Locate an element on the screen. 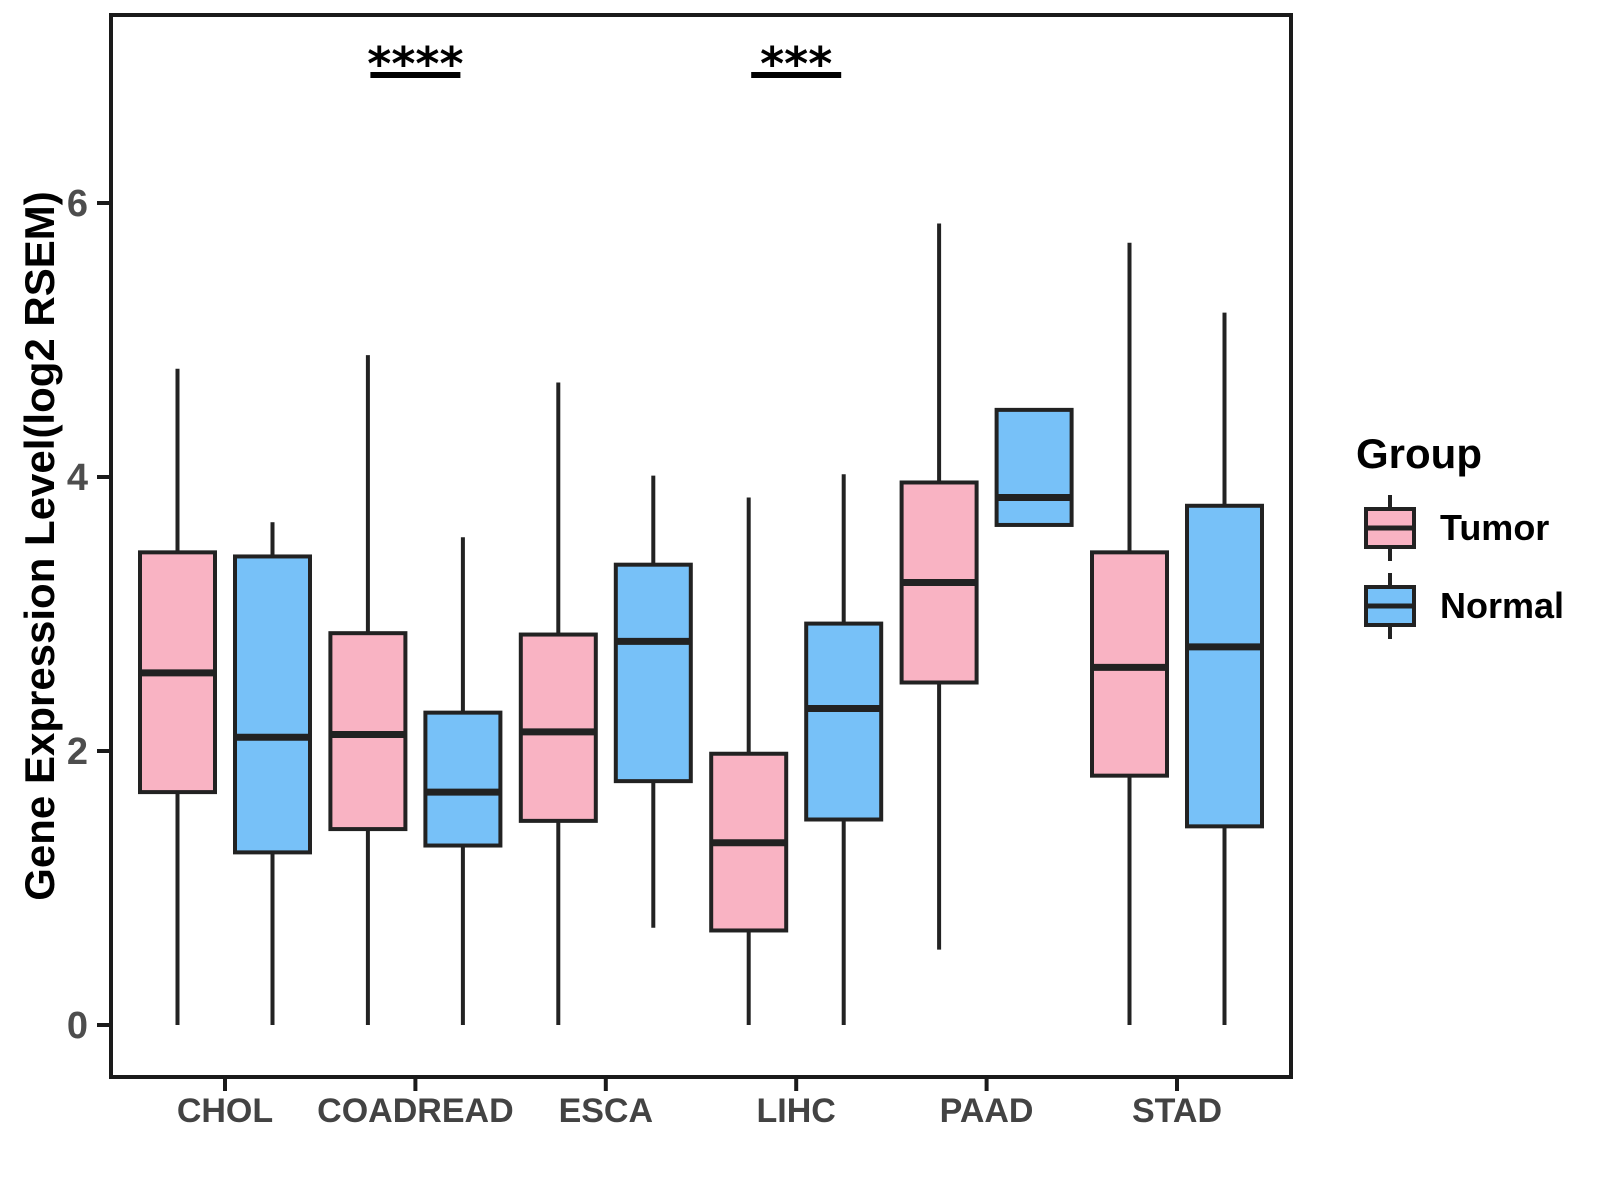  legend: Group Tumor Normal is located at coordinates (1448, 540).